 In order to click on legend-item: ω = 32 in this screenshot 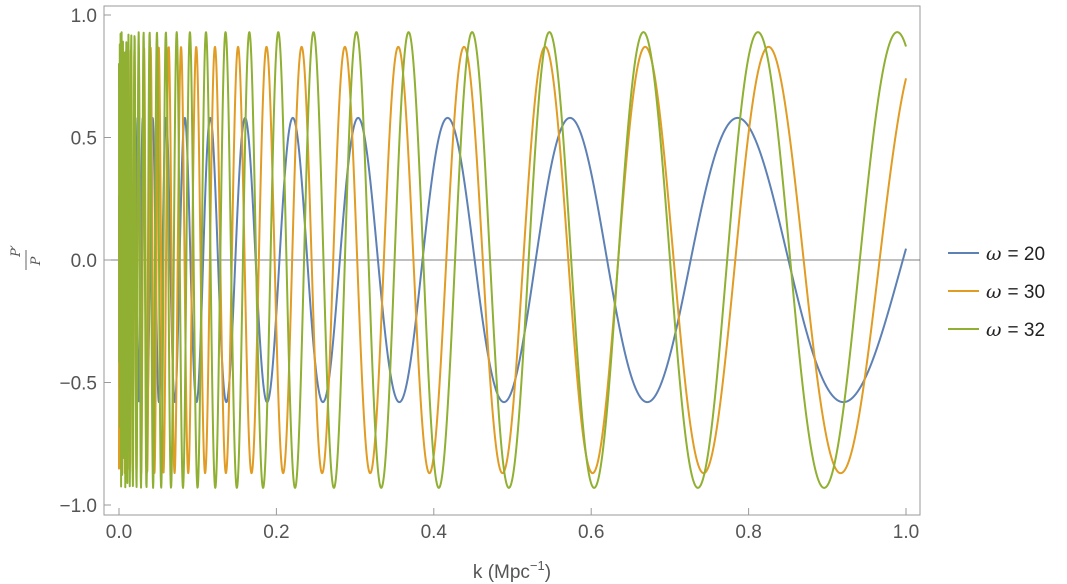, I will do `click(996, 330)`.